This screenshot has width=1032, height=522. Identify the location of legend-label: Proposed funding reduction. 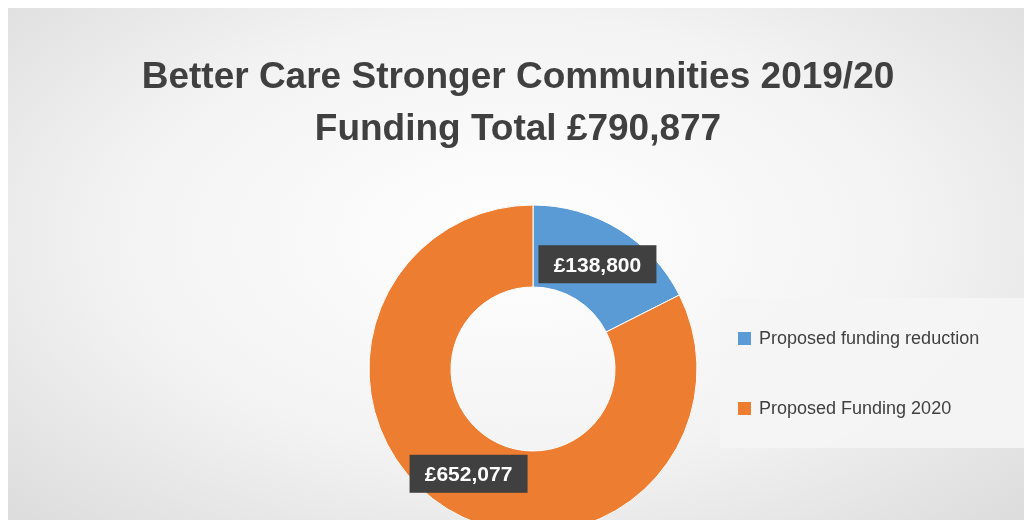
(869, 338).